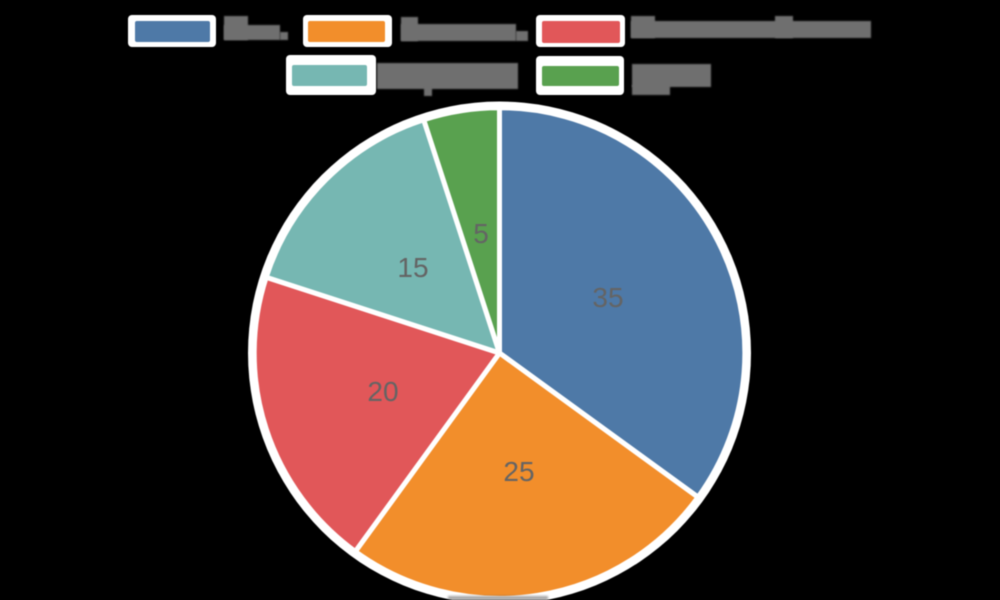  What do you see at coordinates (518, 471) in the screenshot?
I see `svg-text: 25` at bounding box center [518, 471].